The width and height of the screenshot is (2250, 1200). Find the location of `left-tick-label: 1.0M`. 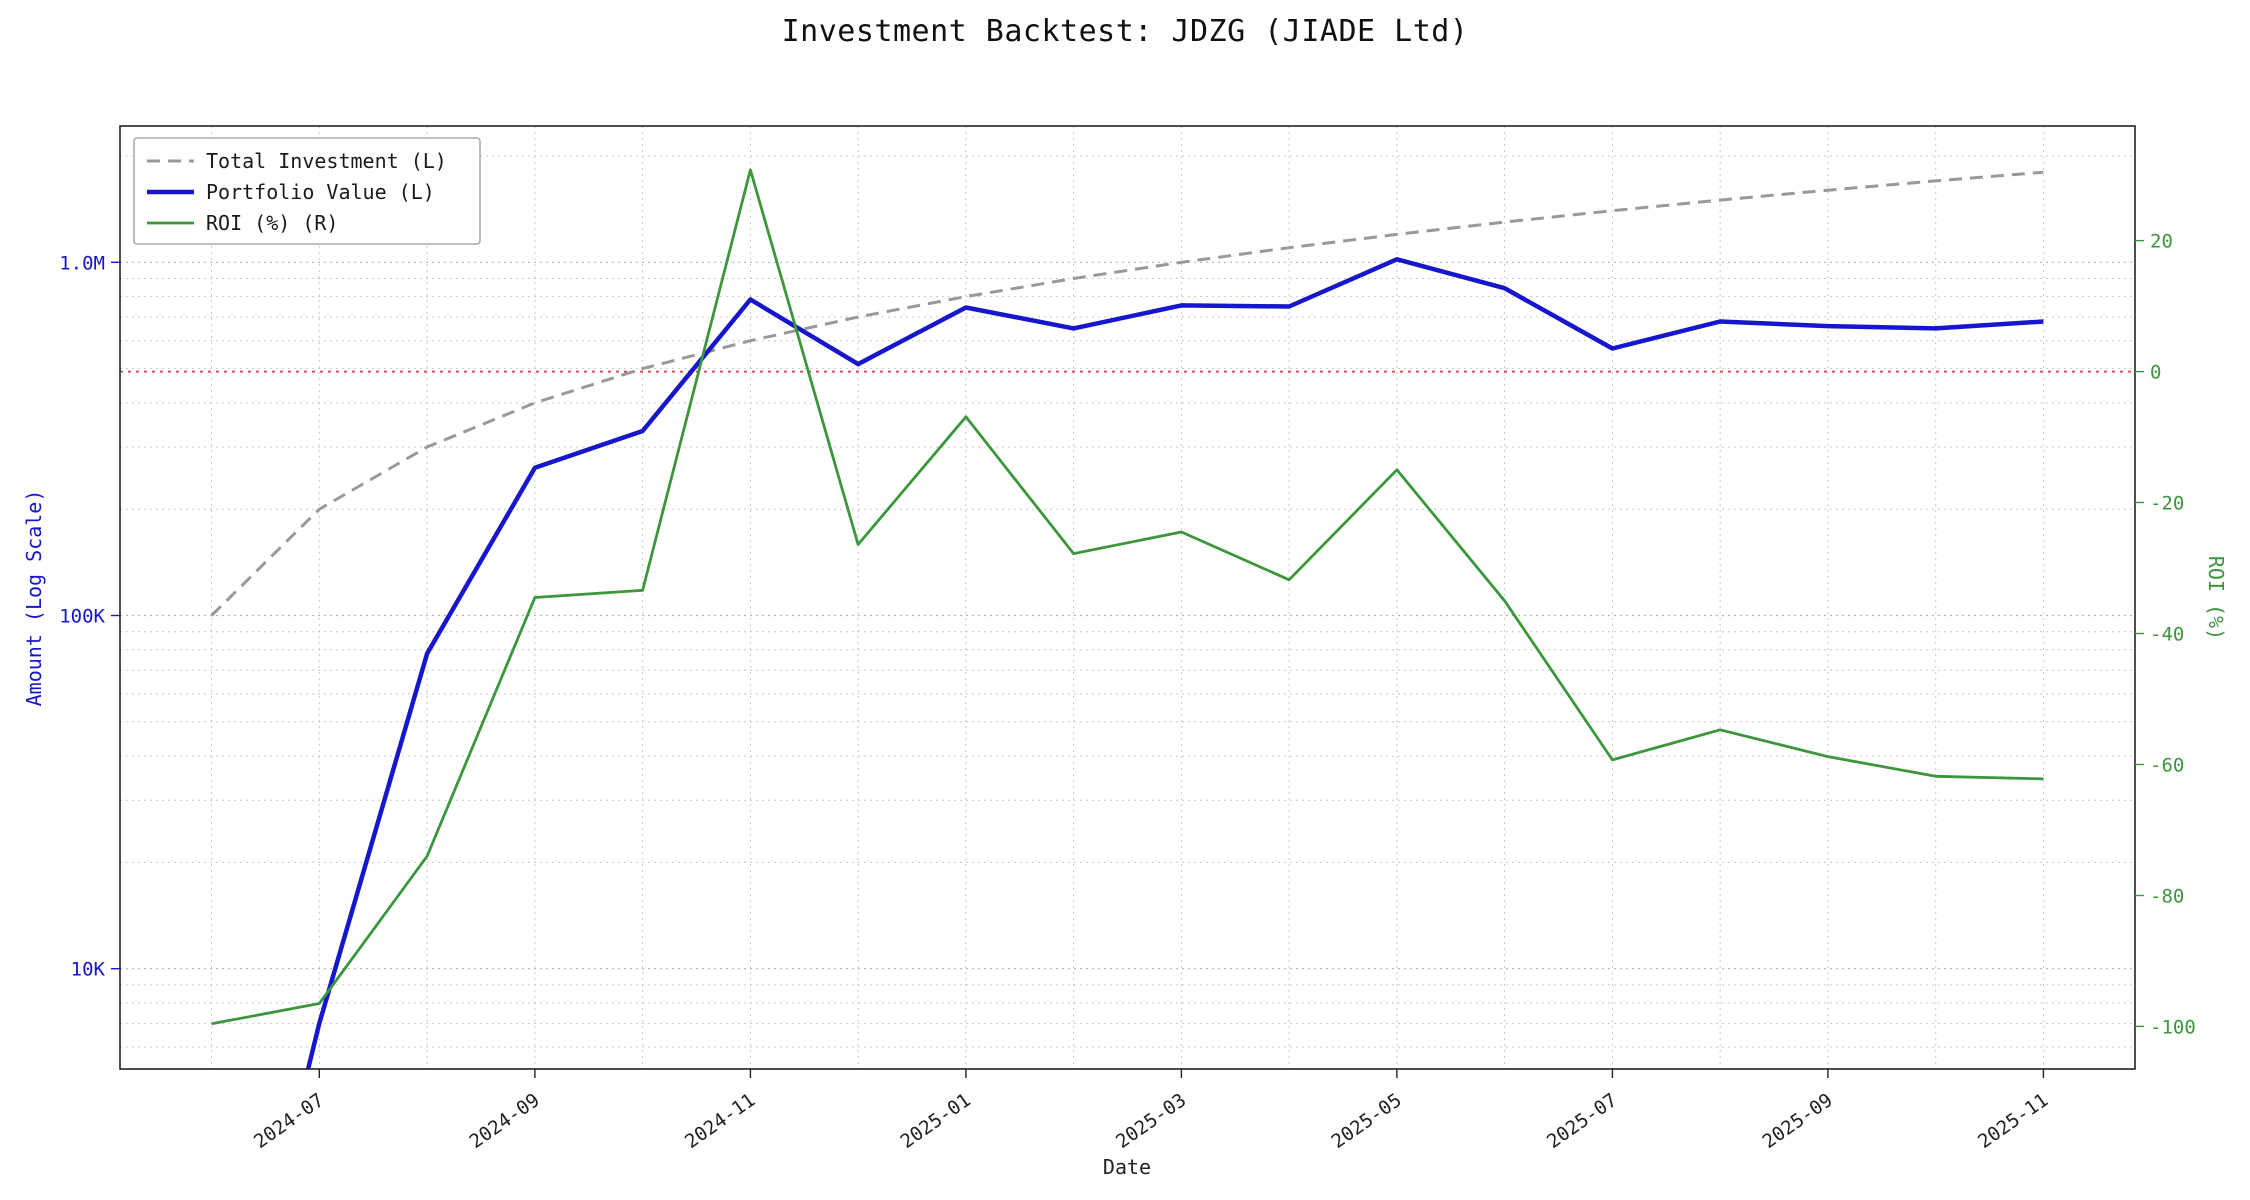

left-tick-label: 1.0M is located at coordinates (82, 263).